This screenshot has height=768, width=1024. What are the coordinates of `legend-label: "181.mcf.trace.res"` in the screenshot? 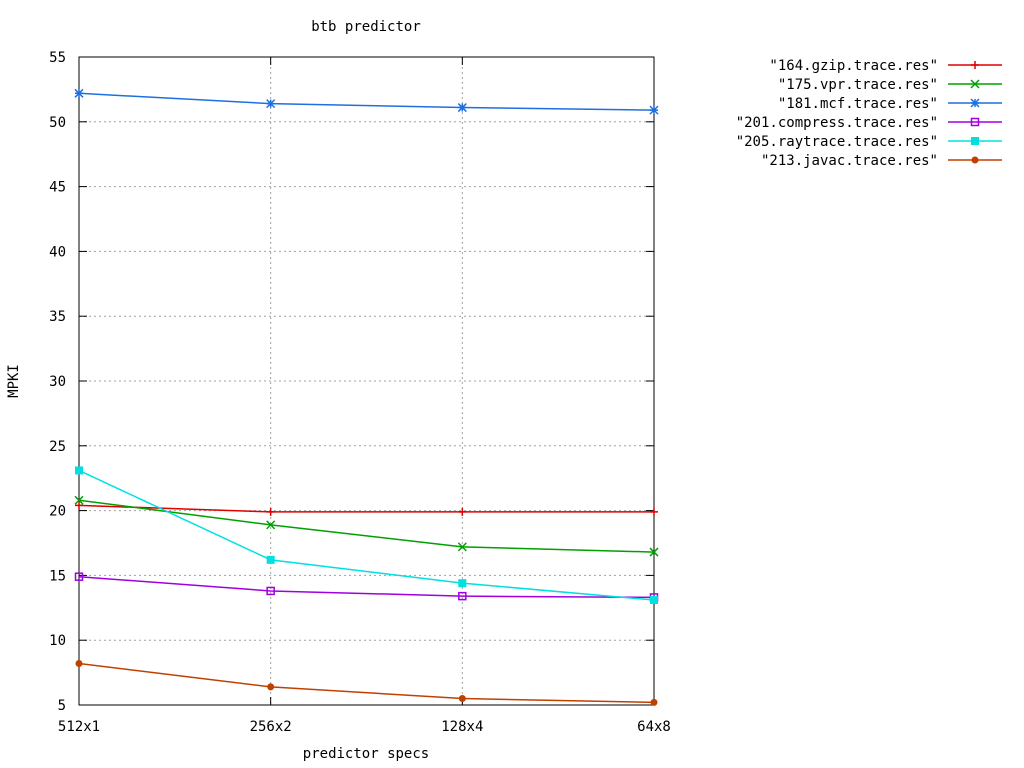 It's located at (858, 104).